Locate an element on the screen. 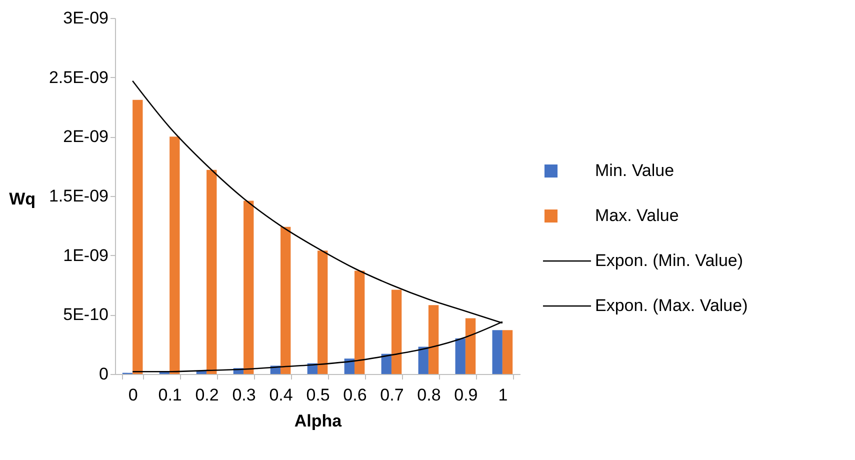 The width and height of the screenshot is (855, 460). legend-label: Max. Value is located at coordinates (637, 215).